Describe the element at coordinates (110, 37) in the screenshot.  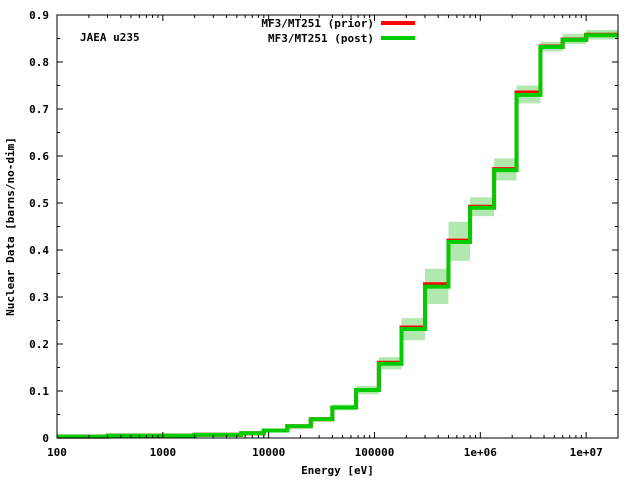
I see `dataset-annotation: JAEA u235` at that location.